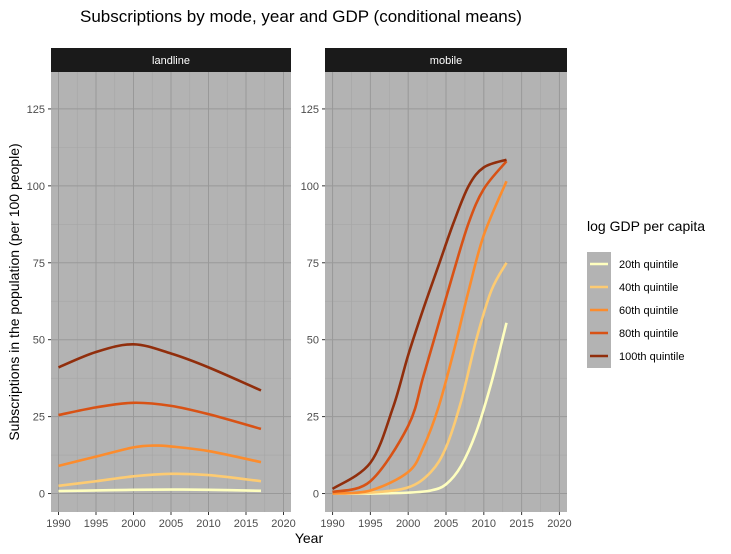  What do you see at coordinates (646, 226) in the screenshot?
I see `legend-title: log GDP per capita` at bounding box center [646, 226].